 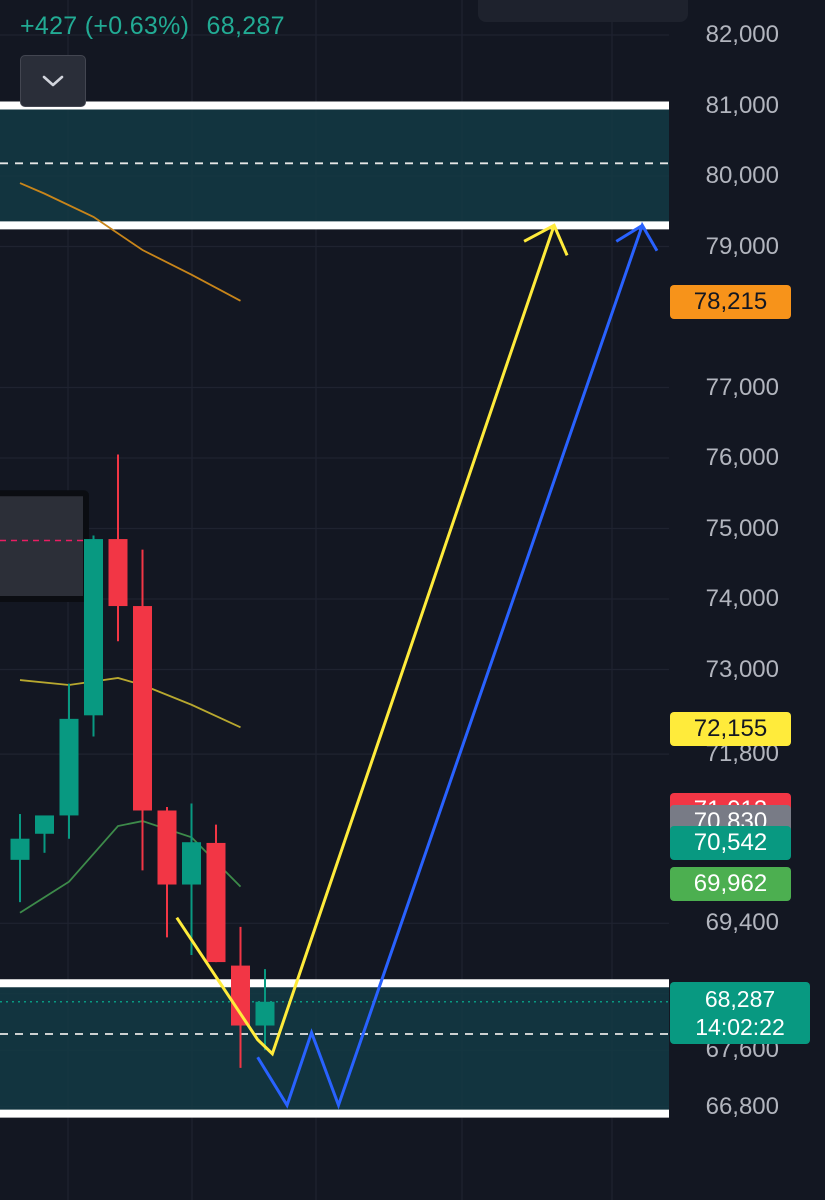 I want to click on price-axis-label: 77,000, so click(x=742, y=387).